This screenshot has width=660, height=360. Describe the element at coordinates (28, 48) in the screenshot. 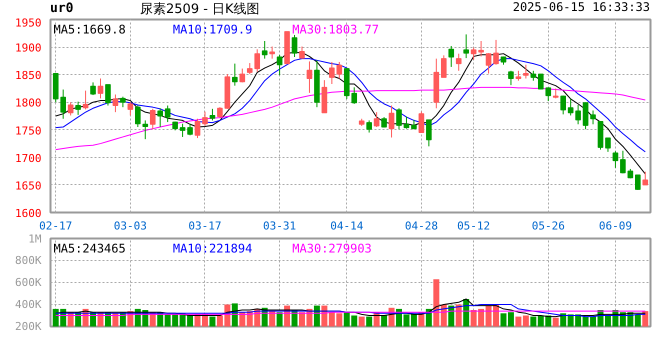

I see `y-tick-label: 1900` at that location.